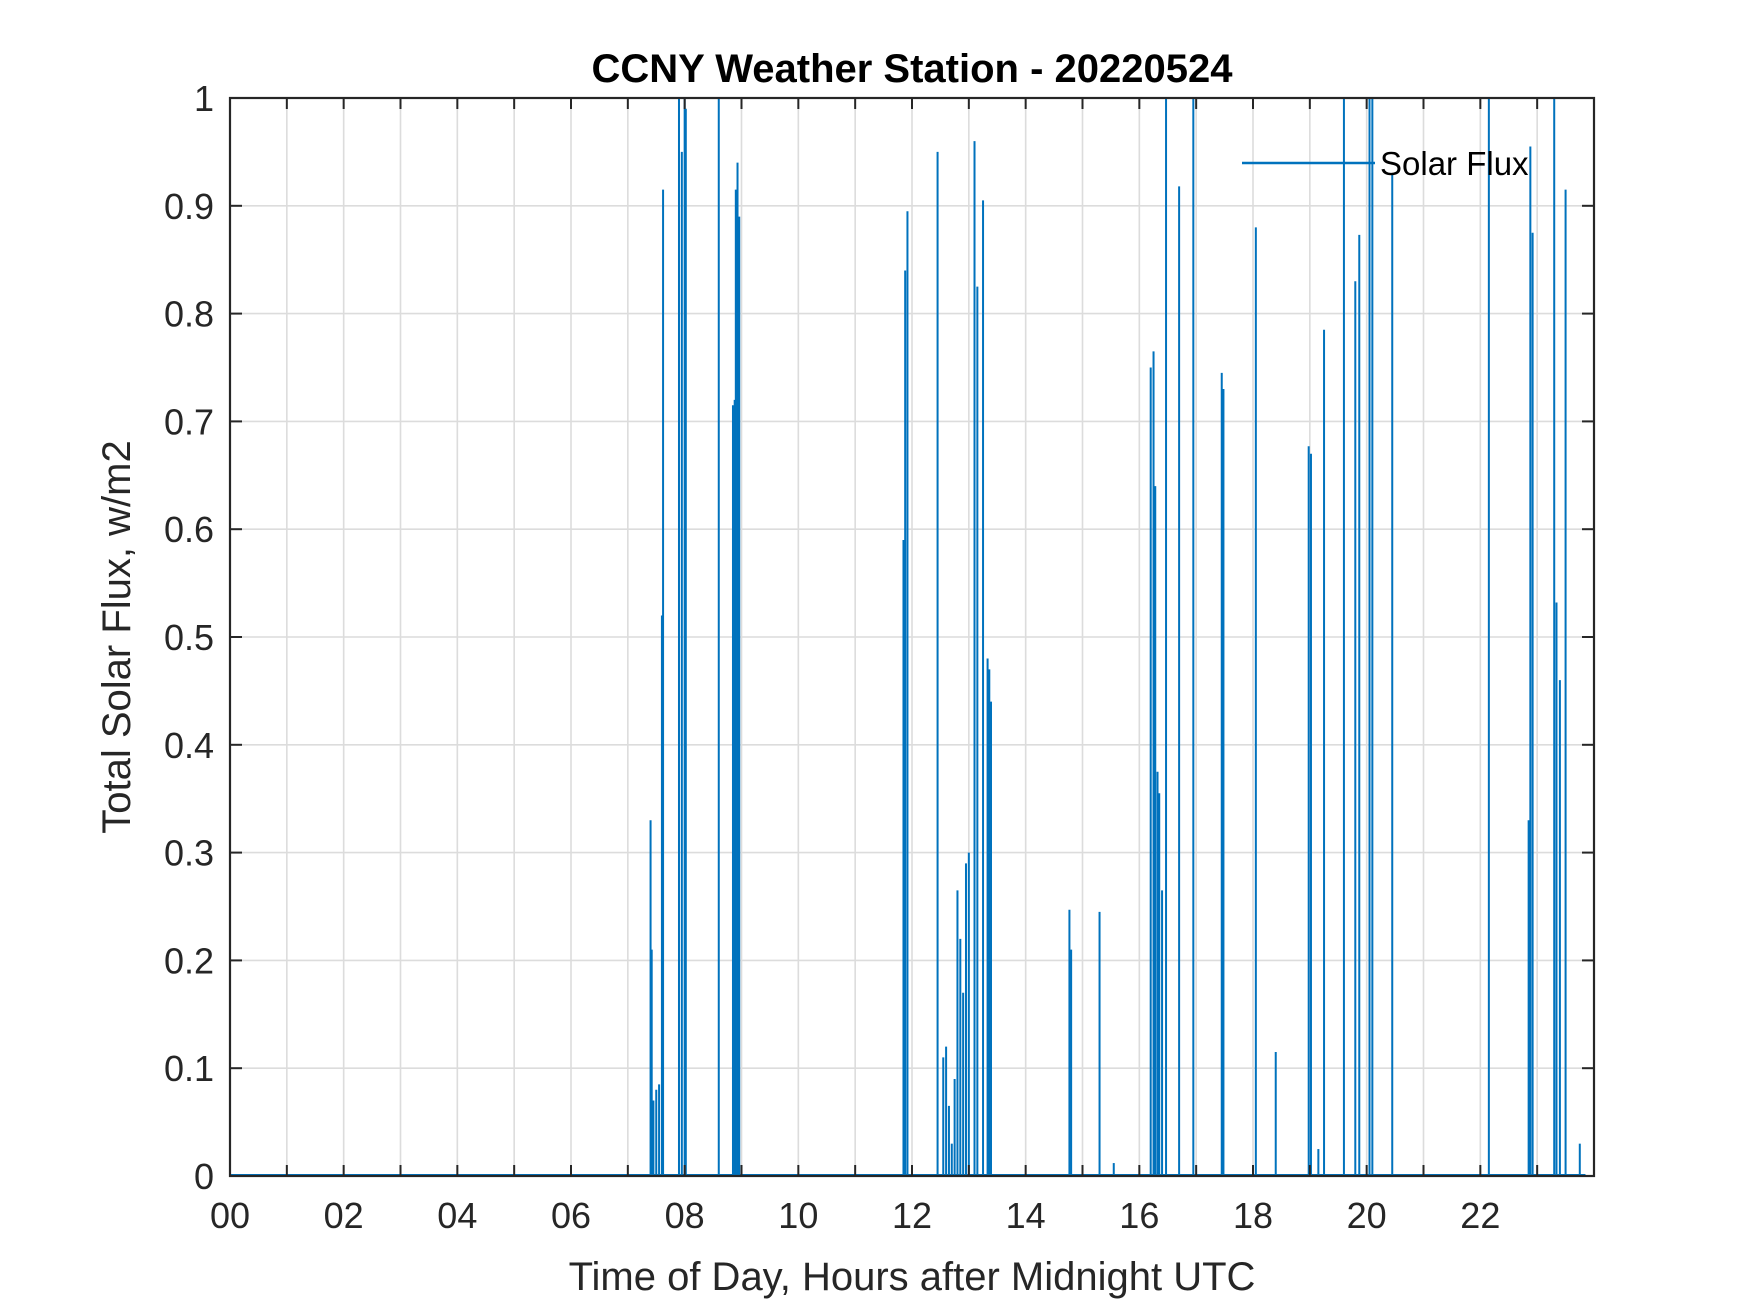  Describe the element at coordinates (571, 1215) in the screenshot. I see `x-tick-label: 06` at that location.